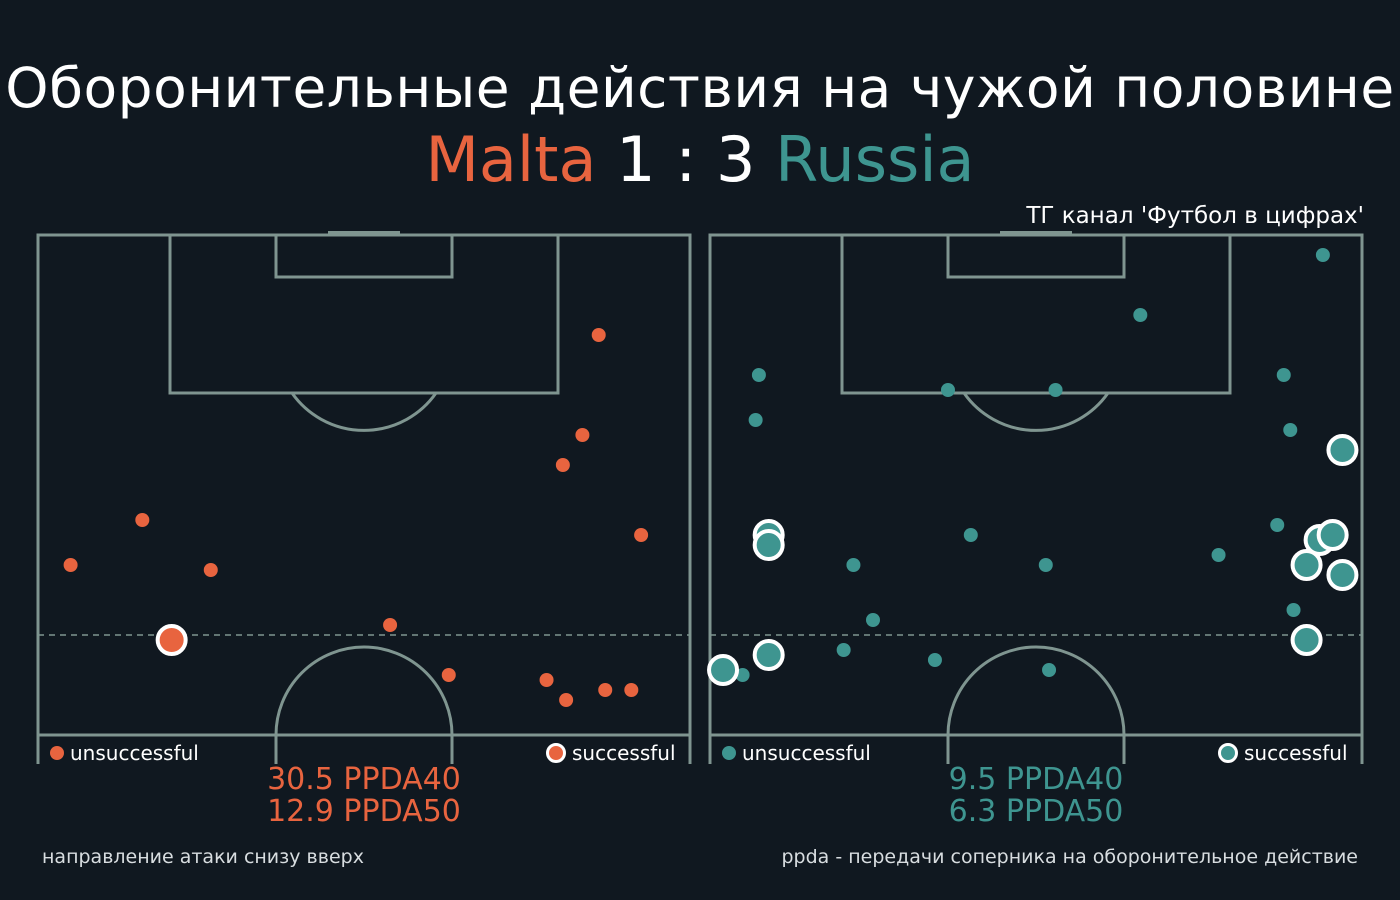  I want to click on home-legend-unsuccessful: unsuccessful, so click(124, 753).